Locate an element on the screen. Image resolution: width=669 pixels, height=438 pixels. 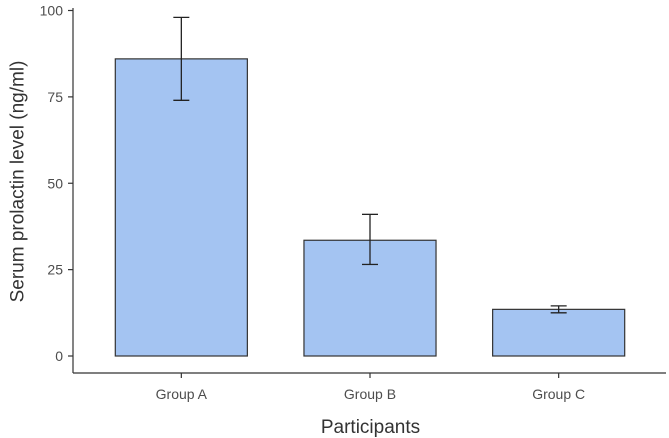
x-tick-label: Group B is located at coordinates (370, 394).